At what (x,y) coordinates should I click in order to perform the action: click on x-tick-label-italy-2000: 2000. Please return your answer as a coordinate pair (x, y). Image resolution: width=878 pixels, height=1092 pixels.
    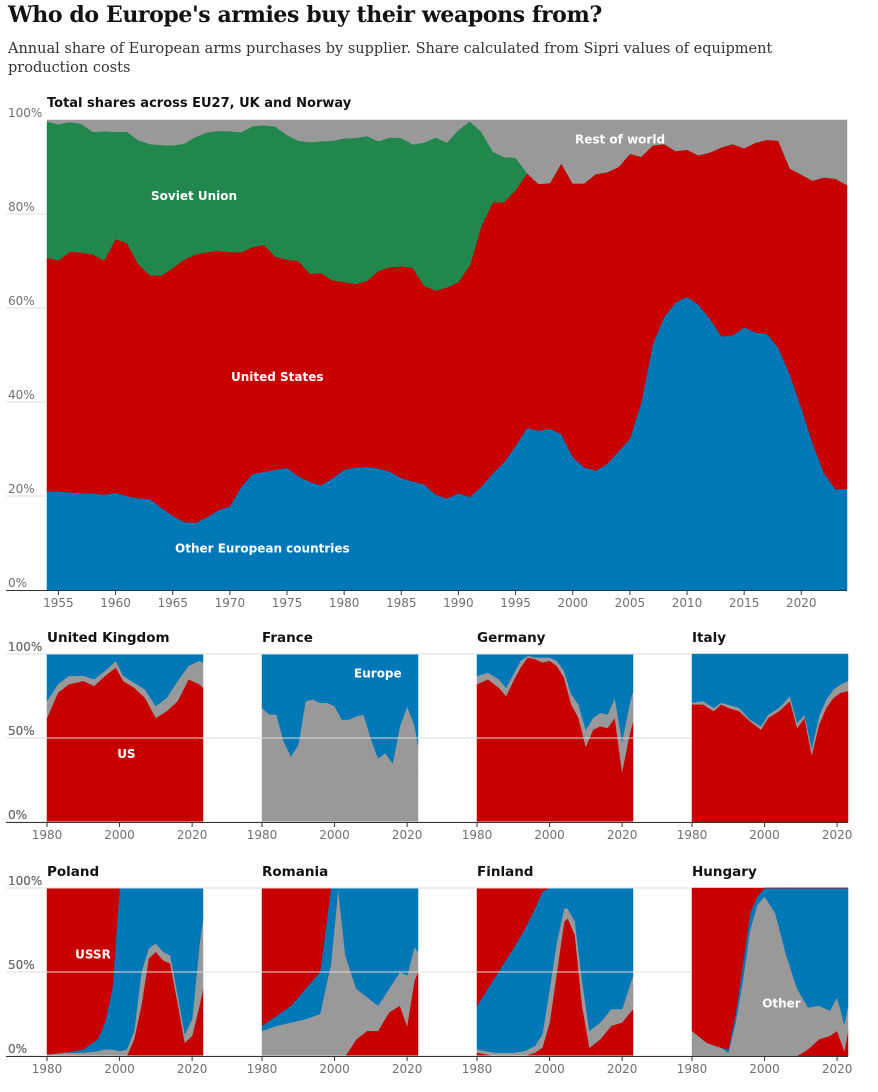
    Looking at the image, I should click on (764, 835).